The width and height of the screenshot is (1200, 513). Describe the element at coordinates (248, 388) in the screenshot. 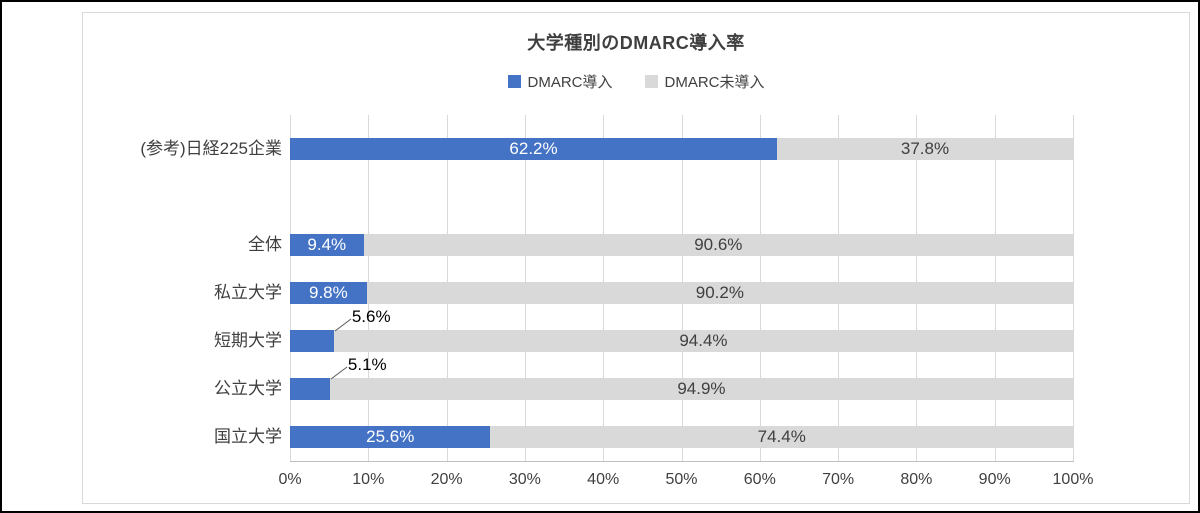

I see `category-label: 公立大学` at that location.